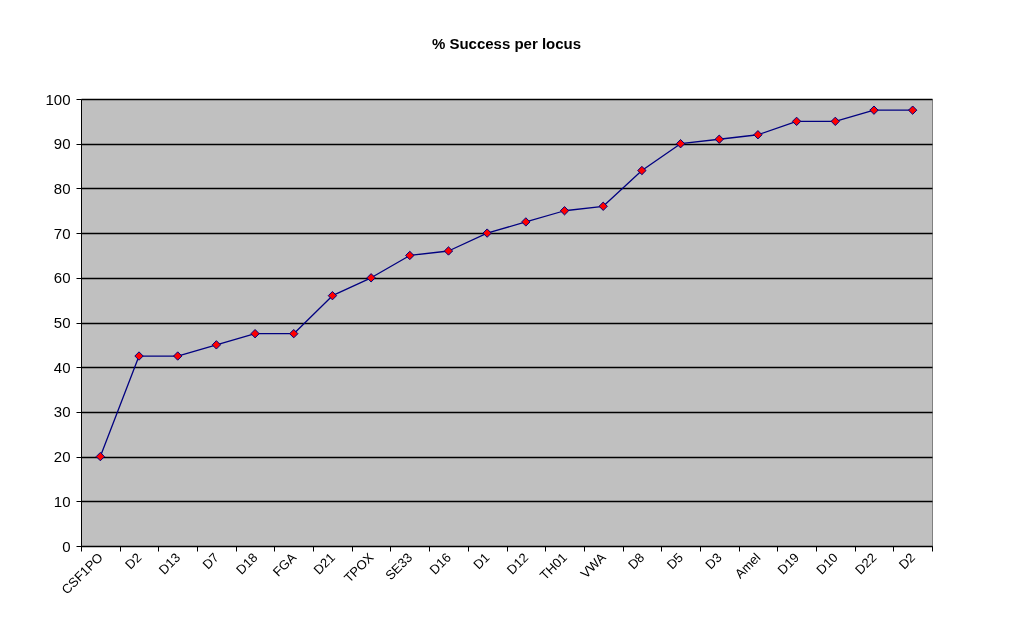  Describe the element at coordinates (713, 561) in the screenshot. I see `x-tick-label: D3` at that location.